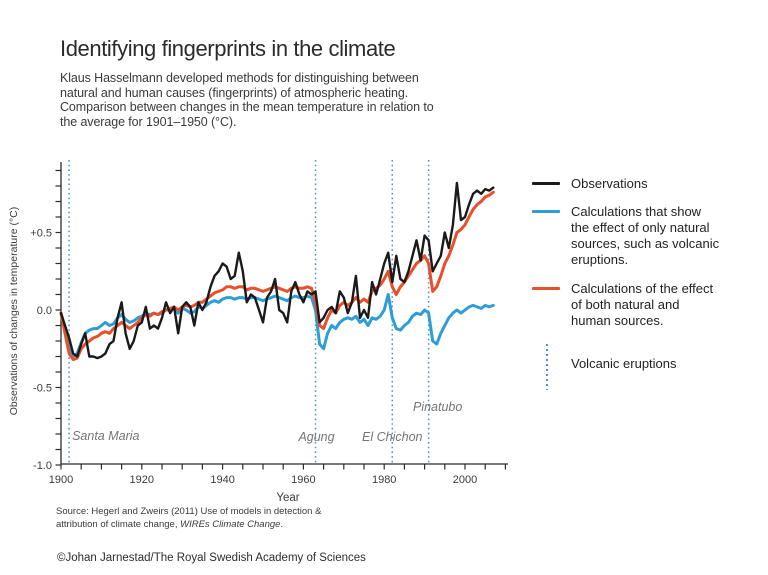 Image resolution: width=768 pixels, height=575 pixels. I want to click on x-axis-tick-label: 1940, so click(222, 480).